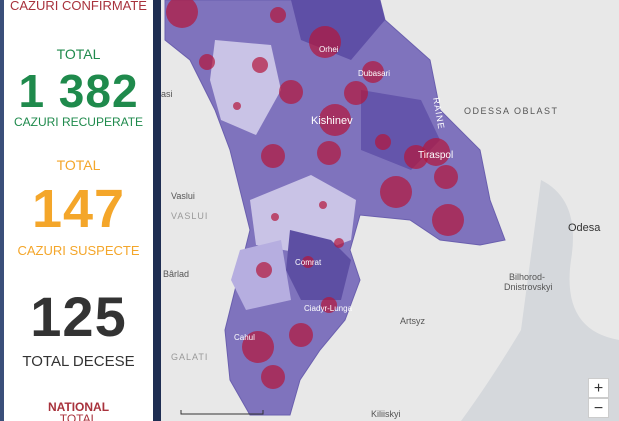 The width and height of the screenshot is (619, 421). Describe the element at coordinates (598, 388) in the screenshot. I see `zoom-in: +` at that location.